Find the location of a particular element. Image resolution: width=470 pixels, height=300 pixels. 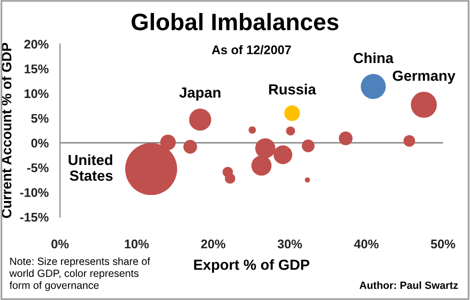

x-tick-label: 0% is located at coordinates (60, 244).